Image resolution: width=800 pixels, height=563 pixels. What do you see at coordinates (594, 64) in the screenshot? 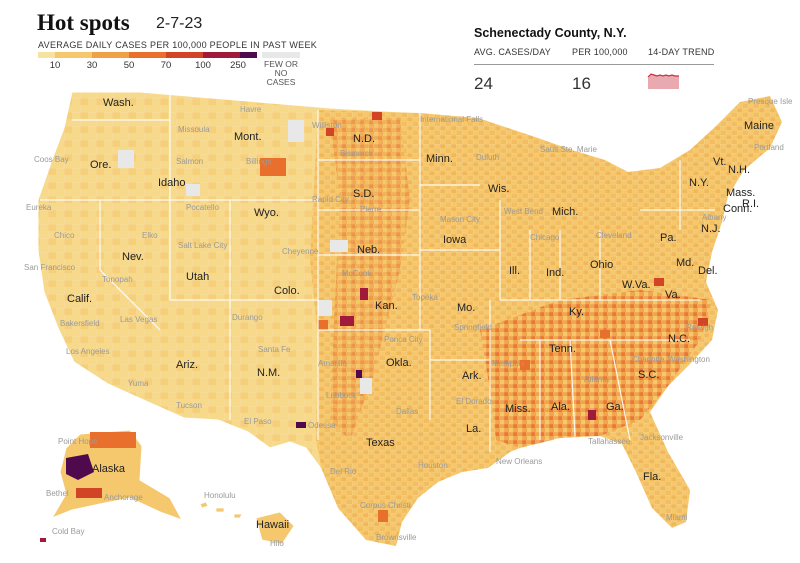
I see `county-panel-divider` at bounding box center [594, 64].